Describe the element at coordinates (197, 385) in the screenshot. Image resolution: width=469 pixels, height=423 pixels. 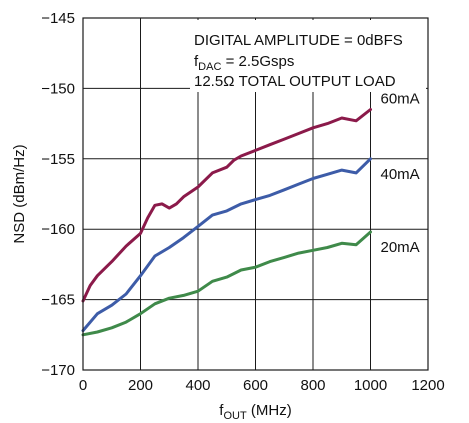
I see `x-tick-label: 400` at that location.